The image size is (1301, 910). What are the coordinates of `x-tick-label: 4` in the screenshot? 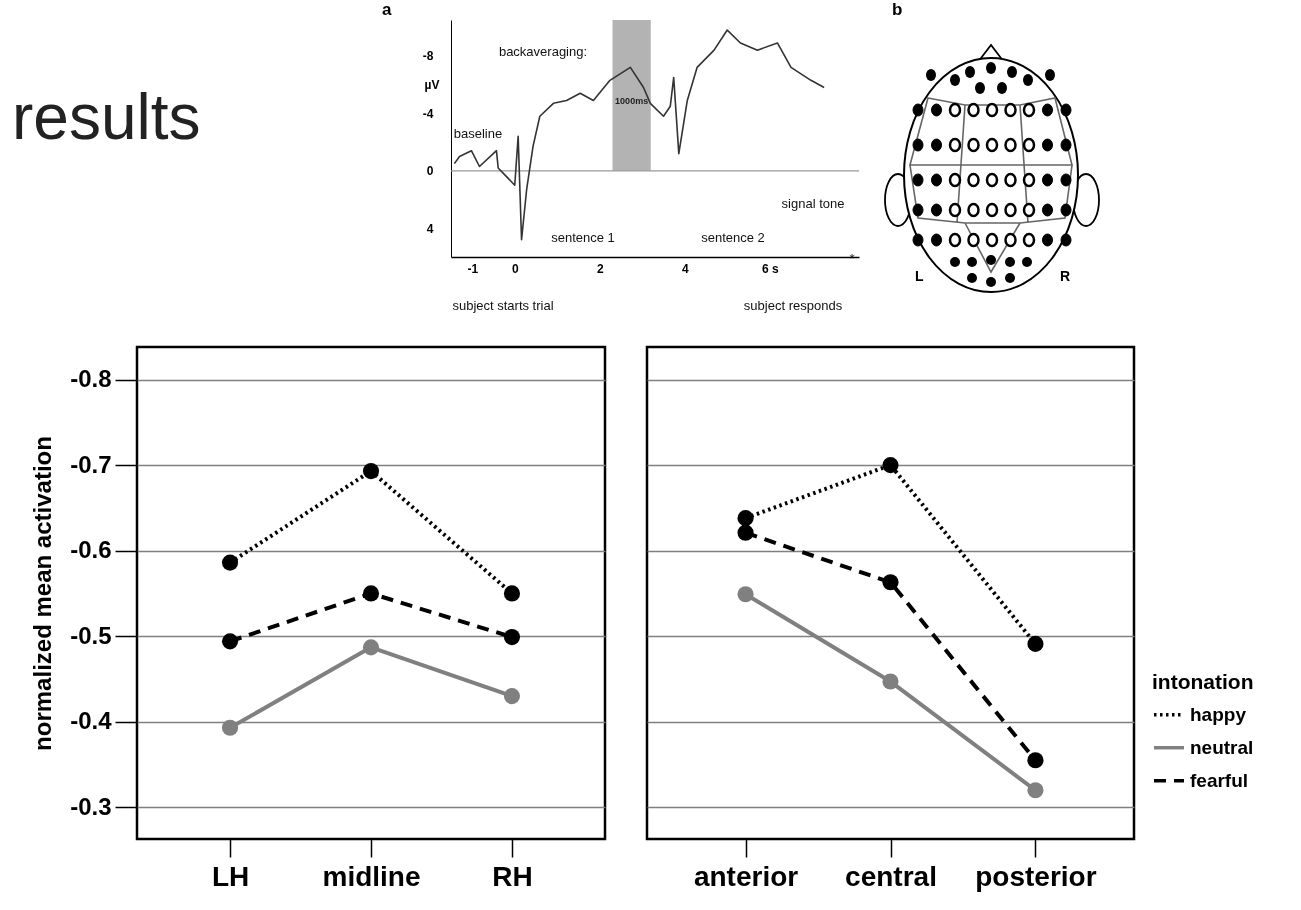 It's located at (685, 268).